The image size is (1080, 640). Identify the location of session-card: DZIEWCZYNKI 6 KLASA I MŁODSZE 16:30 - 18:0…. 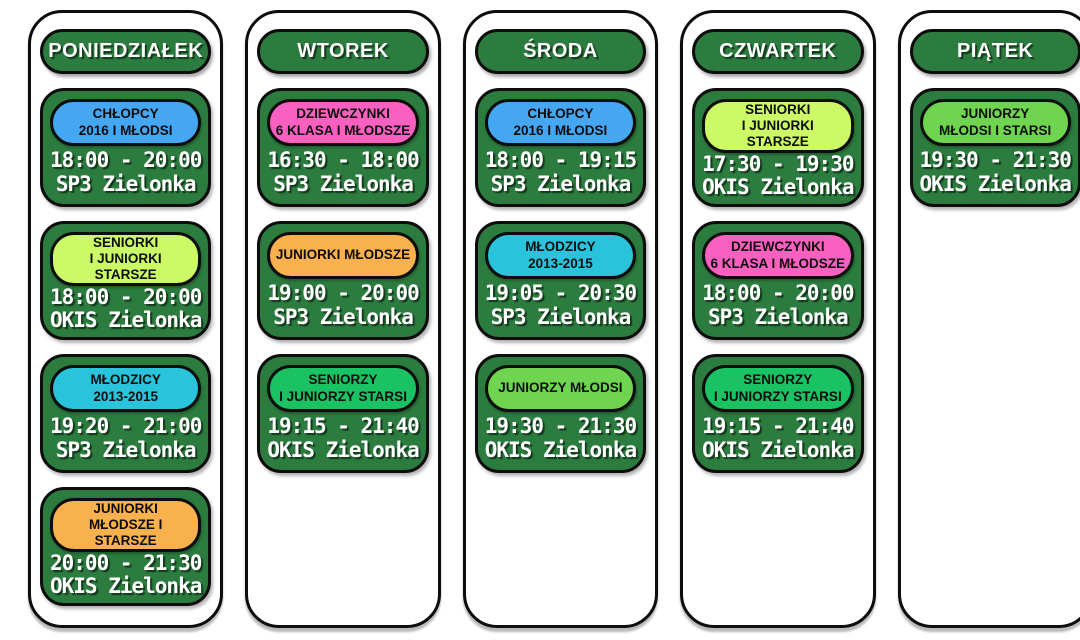
(343, 147).